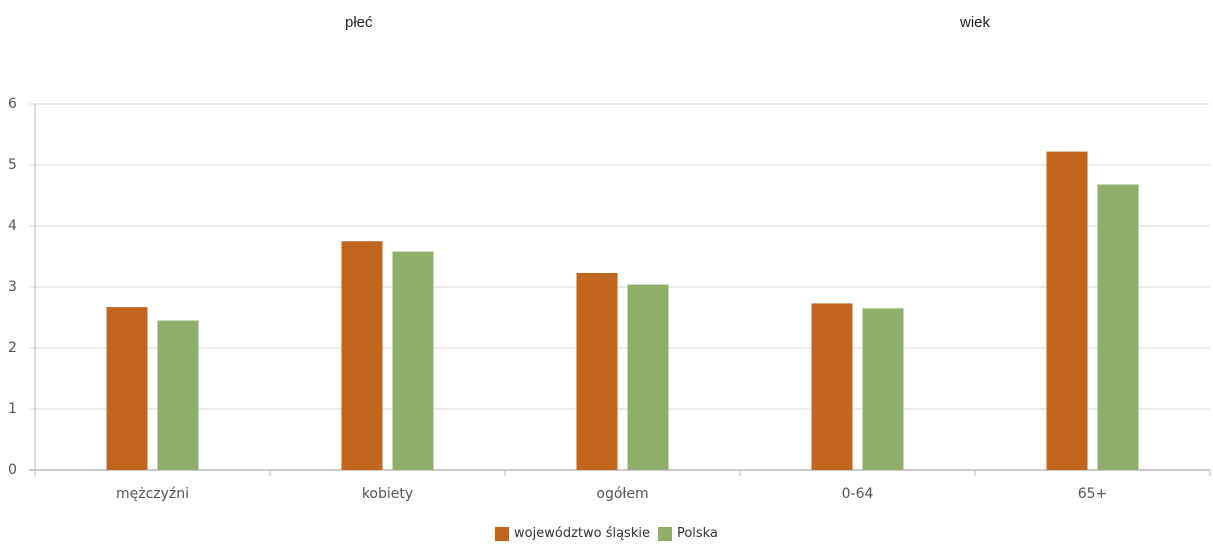 The width and height of the screenshot is (1213, 545). I want to click on group-header-age: wiek, so click(975, 22).